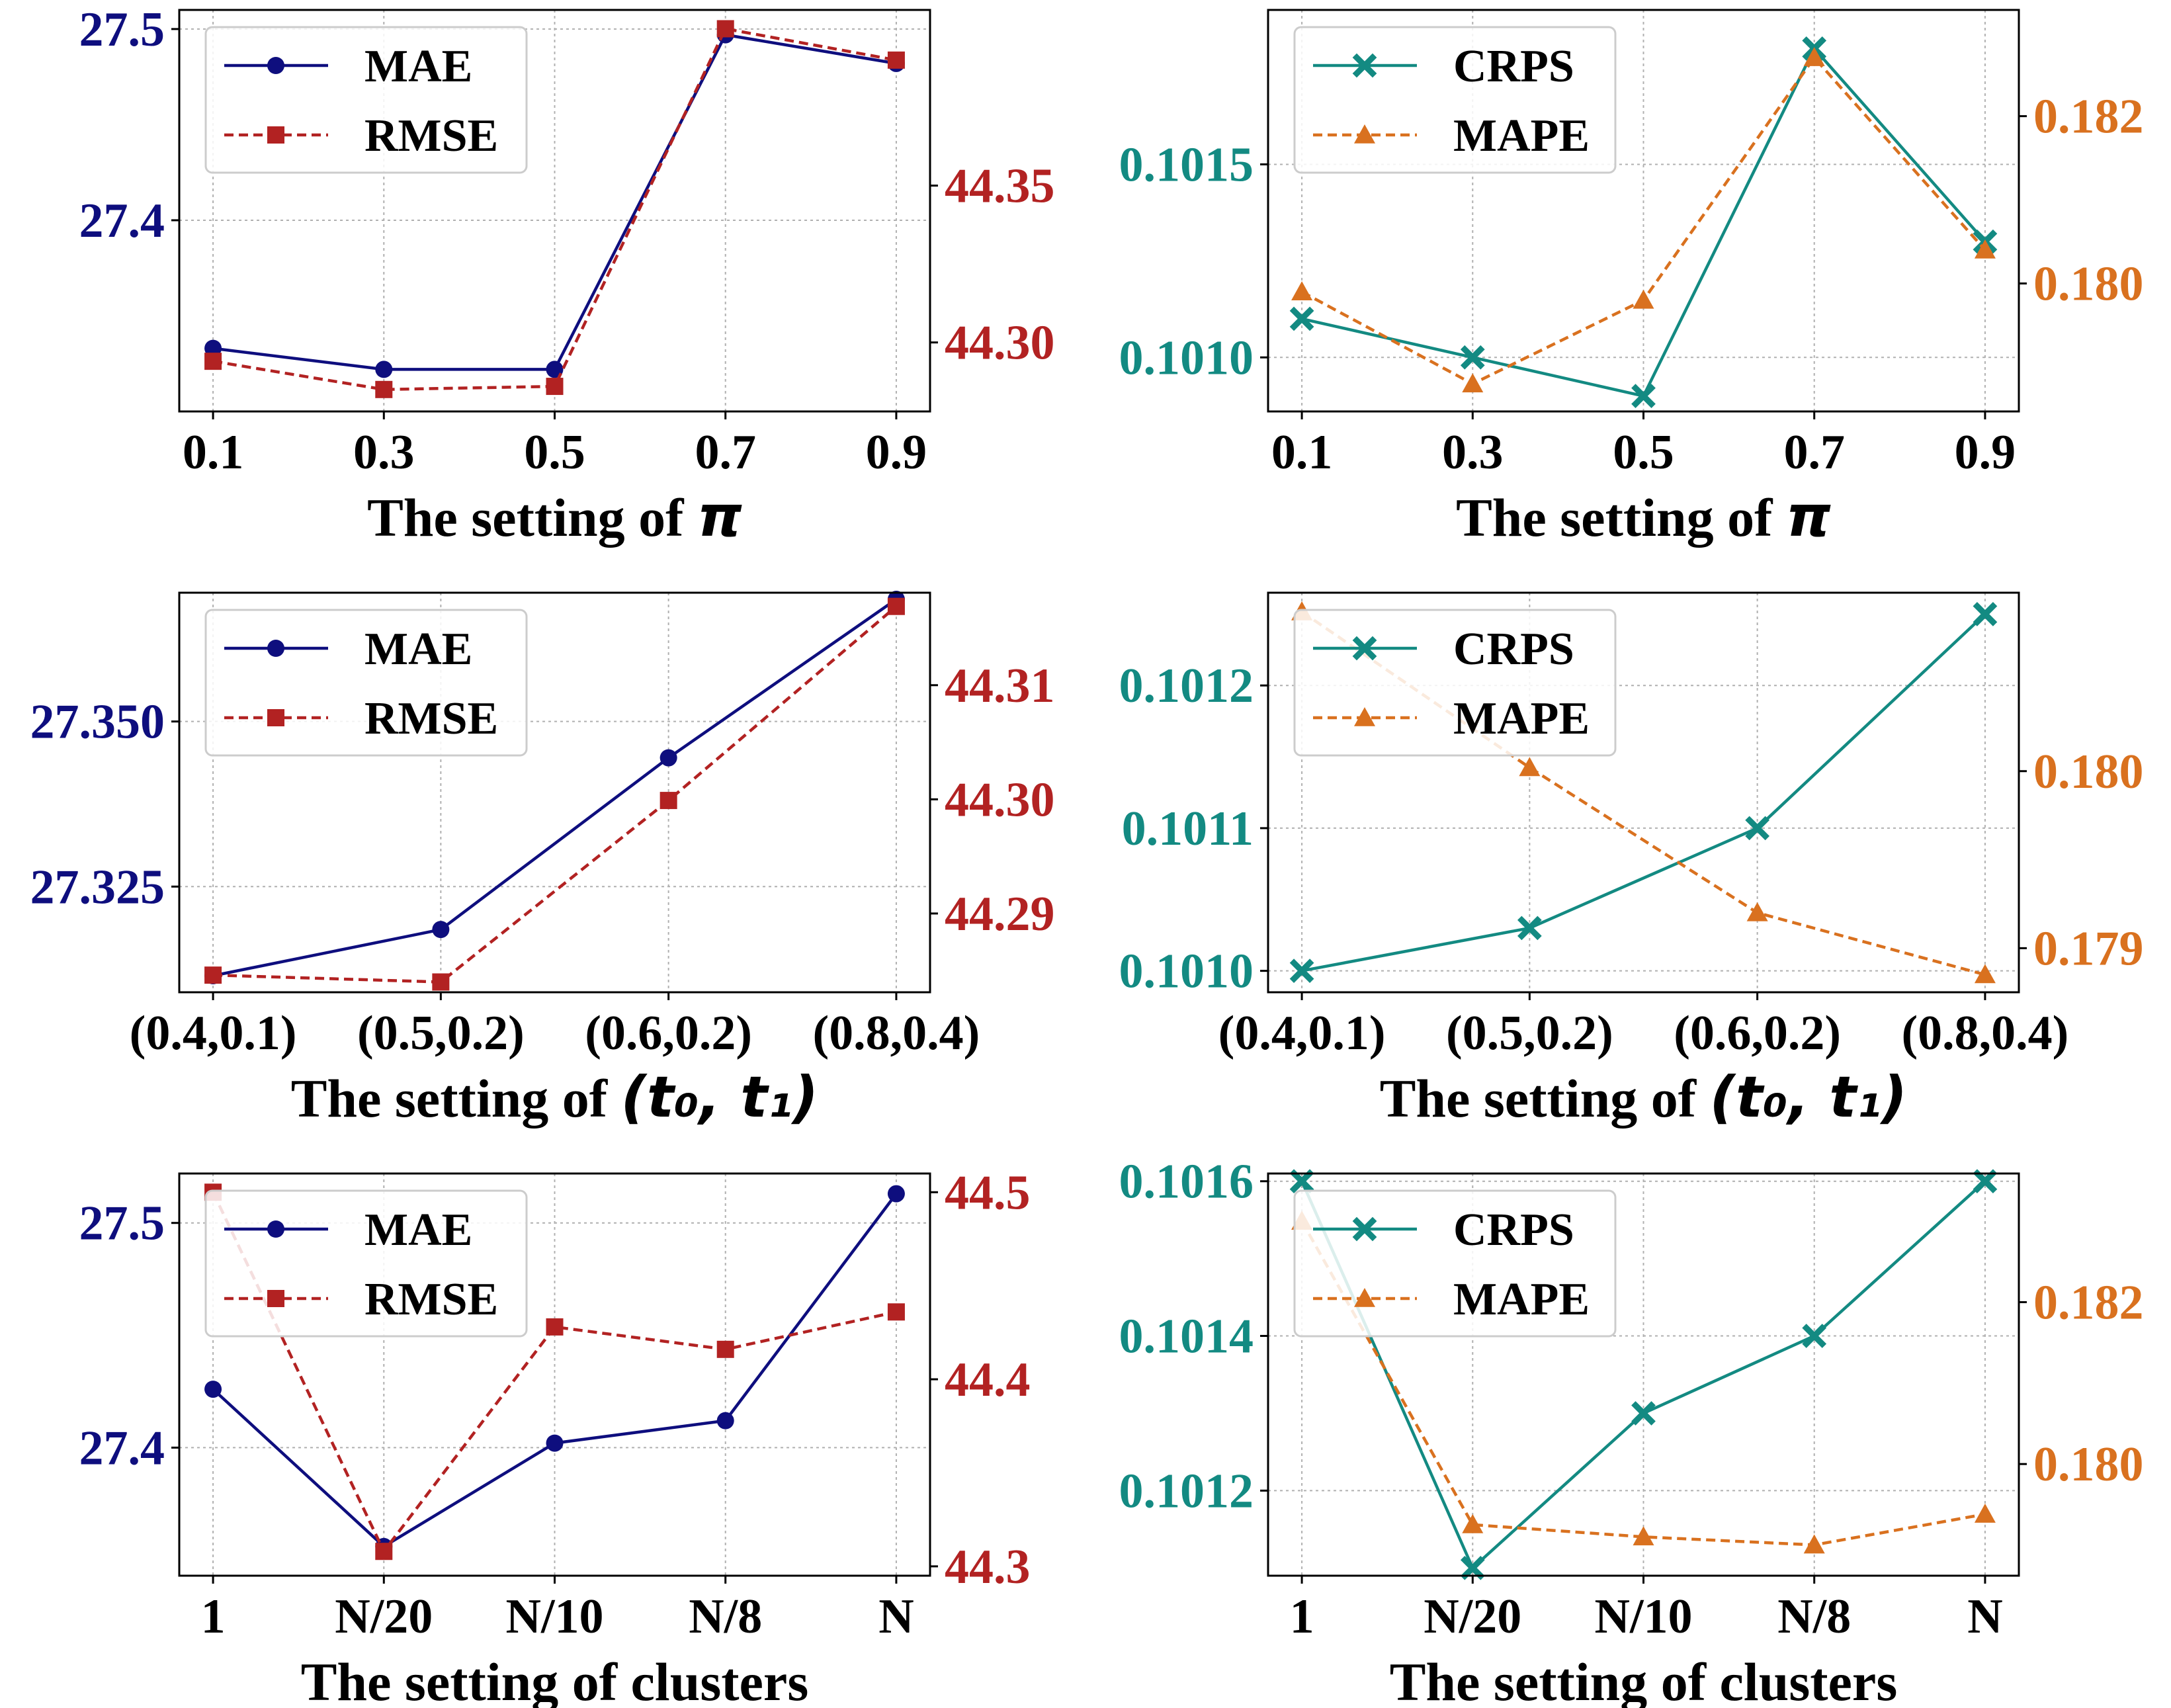 The image size is (2171, 1708). Describe the element at coordinates (1188, 829) in the screenshot. I see `y-tick-label-left: 0.1011` at that location.